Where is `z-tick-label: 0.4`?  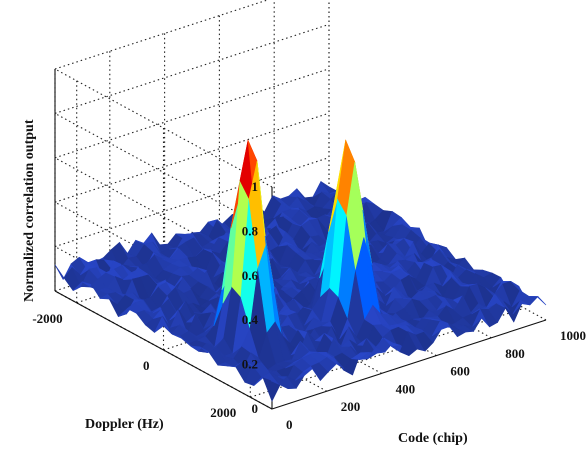 z-tick-label: 0.4 is located at coordinates (250, 319).